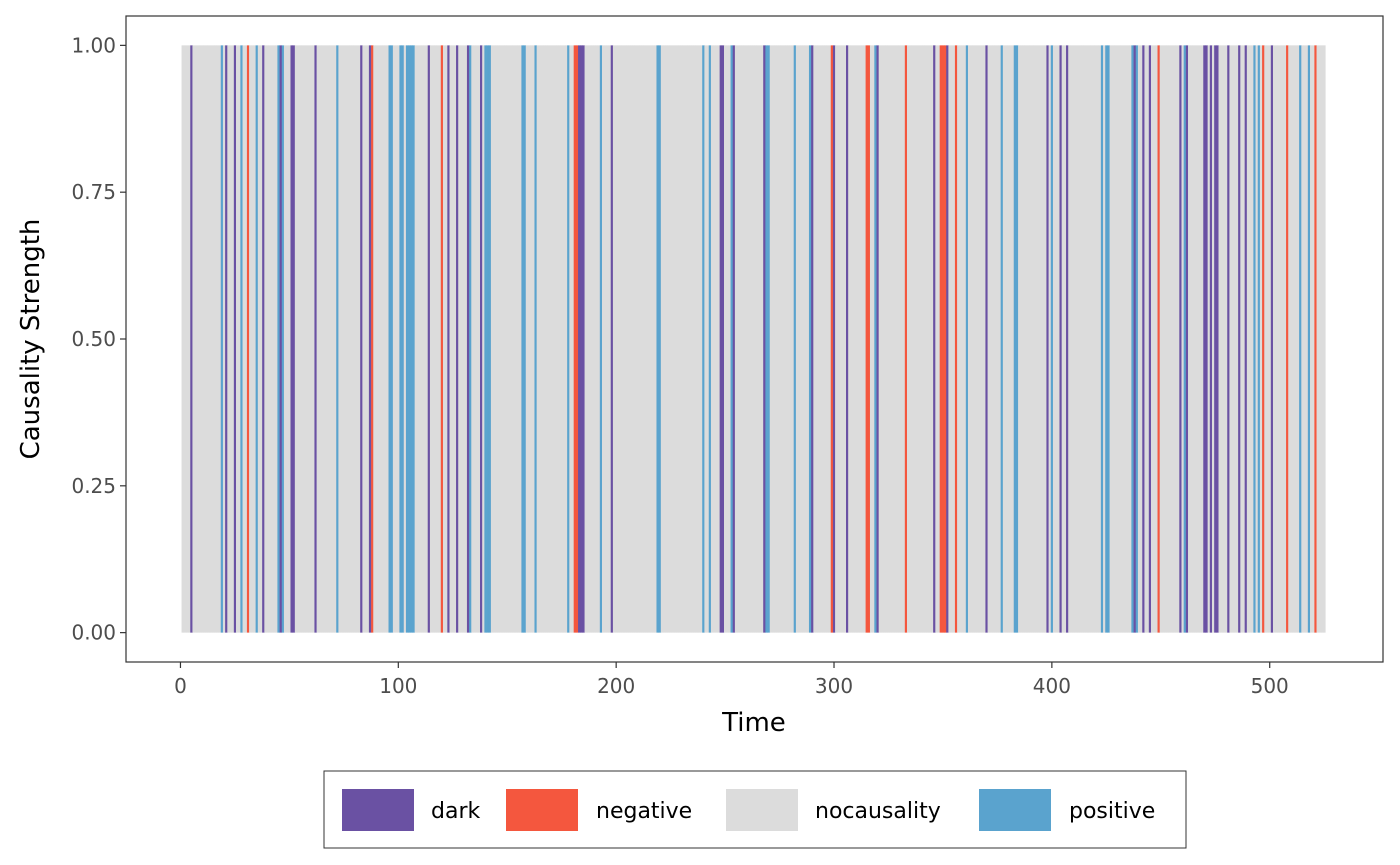 The height and width of the screenshot is (865, 1400). I want to click on bar-nocausality-t436, so click(1130, 338).